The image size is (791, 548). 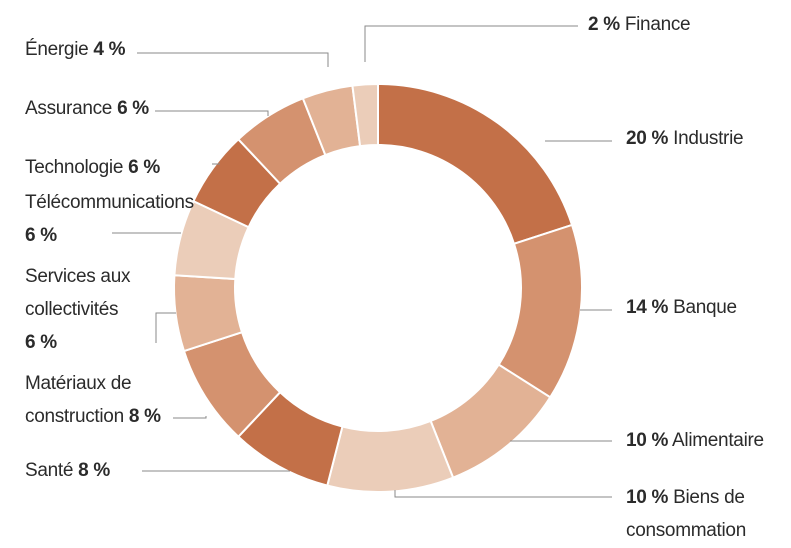 I want to click on label-telecom-name: Télécommunications, so click(x=109, y=202).